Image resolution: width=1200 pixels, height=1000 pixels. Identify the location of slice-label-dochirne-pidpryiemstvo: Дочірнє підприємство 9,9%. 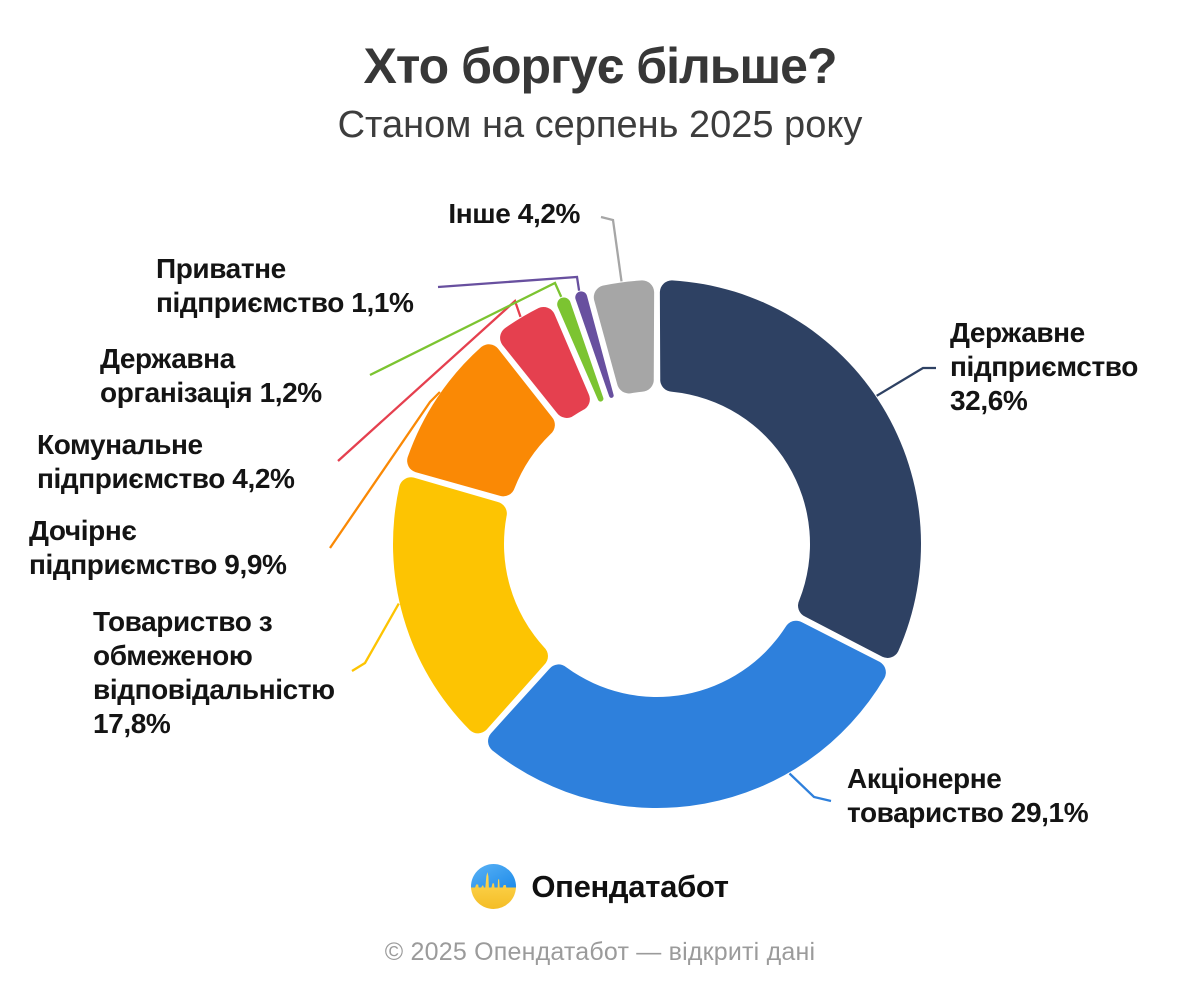
(158, 547).